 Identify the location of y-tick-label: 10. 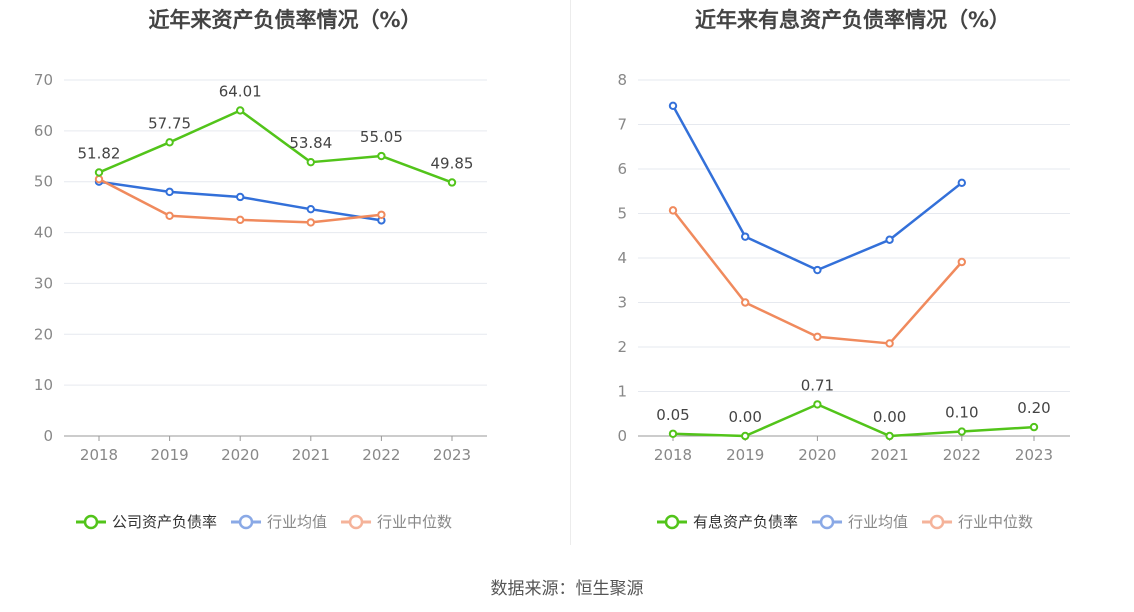
(43, 385).